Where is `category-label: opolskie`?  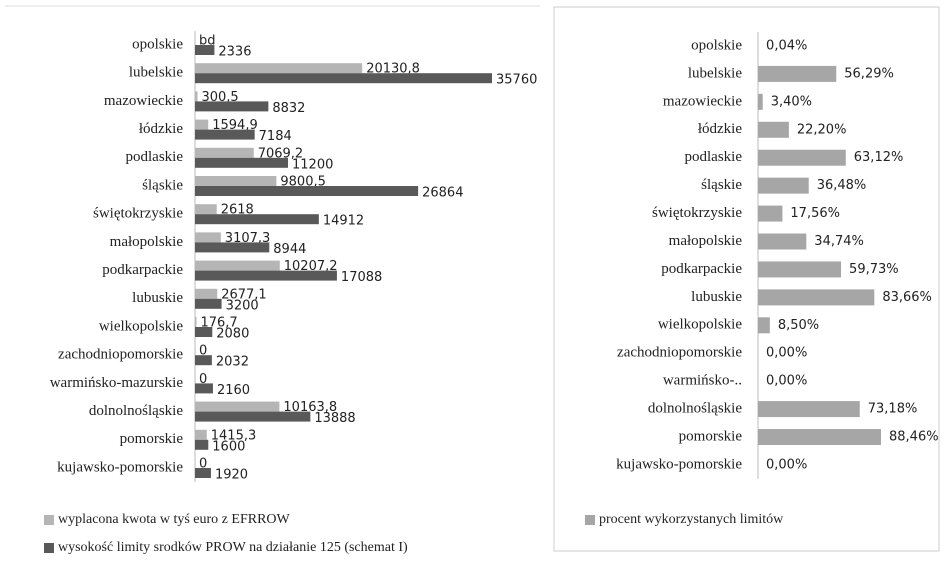 category-label: opolskie is located at coordinates (157, 44).